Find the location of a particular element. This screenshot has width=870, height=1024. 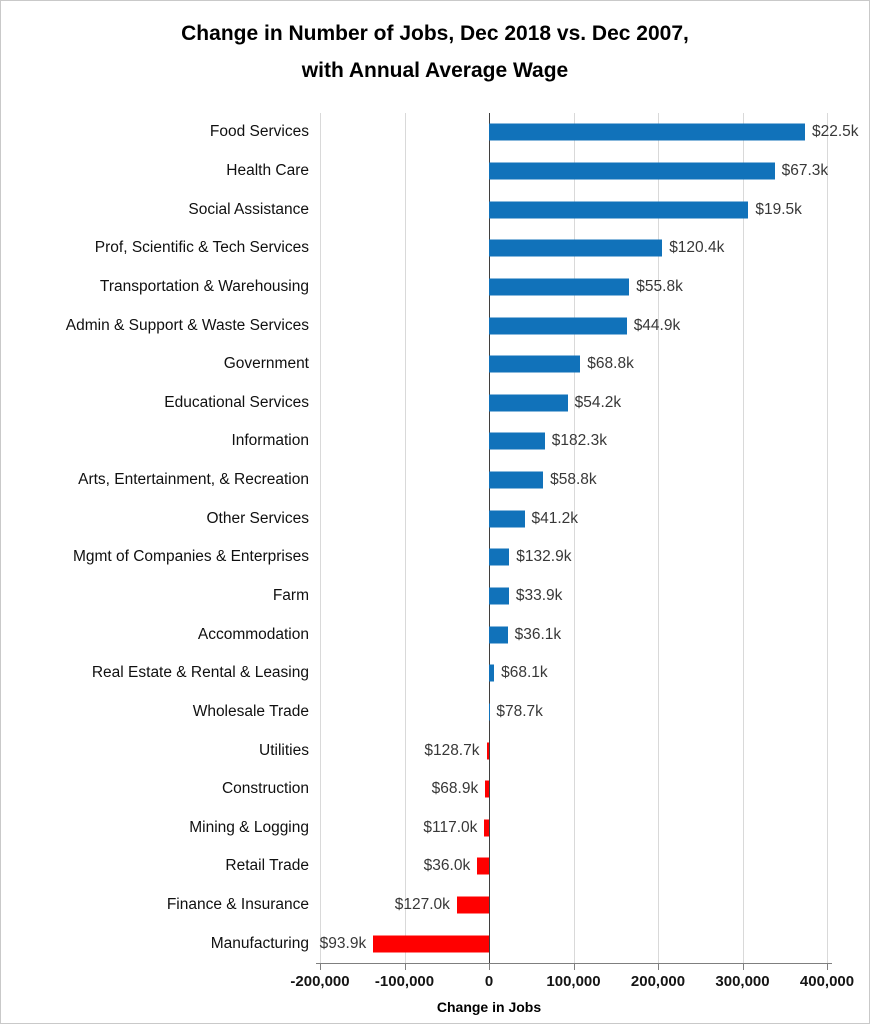

bar-track: $120.4k is located at coordinates (573, 248).